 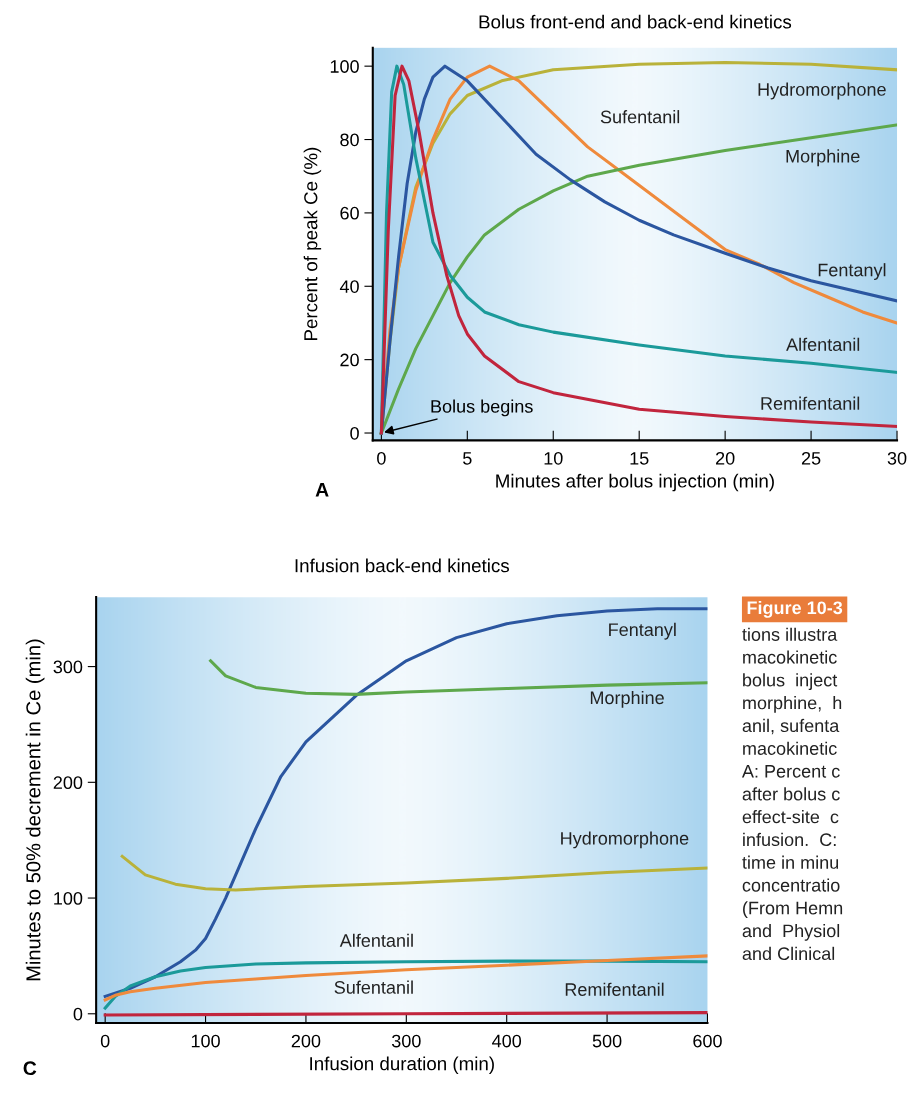 What do you see at coordinates (607, 1041) in the screenshot?
I see `x-tick-label: 500` at bounding box center [607, 1041].